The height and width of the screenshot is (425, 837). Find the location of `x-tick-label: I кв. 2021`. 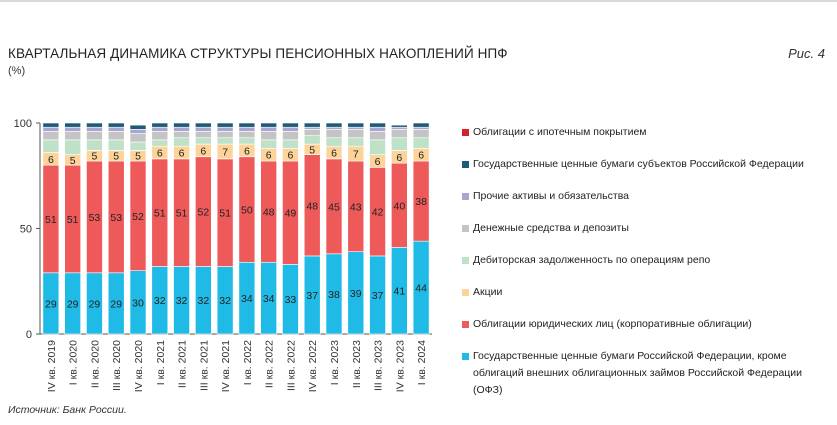

x-tick-label: I кв. 2021 is located at coordinates (161, 362).